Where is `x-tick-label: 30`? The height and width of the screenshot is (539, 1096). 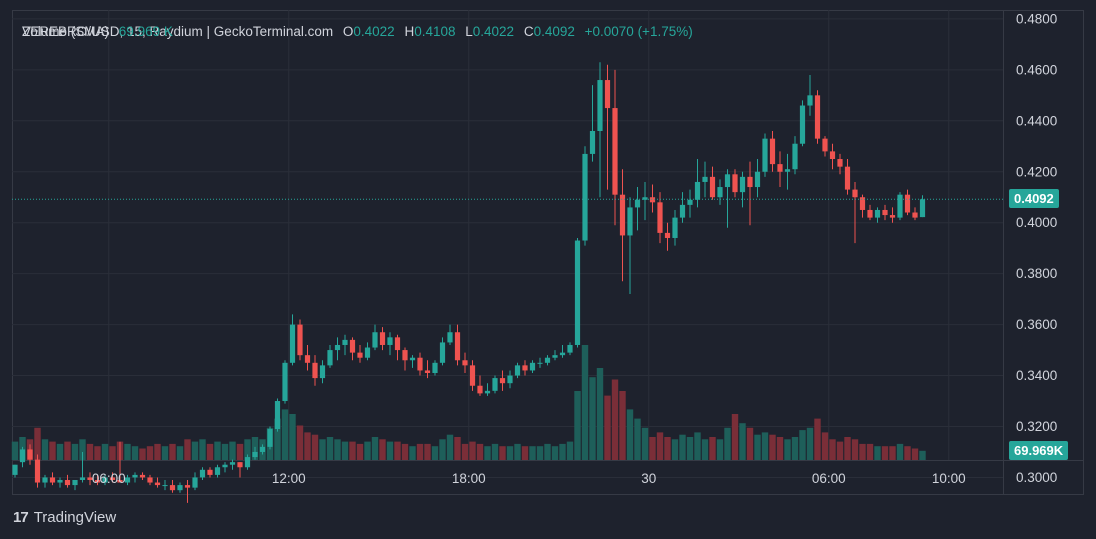
x-tick-label: 30 is located at coordinates (648, 478).